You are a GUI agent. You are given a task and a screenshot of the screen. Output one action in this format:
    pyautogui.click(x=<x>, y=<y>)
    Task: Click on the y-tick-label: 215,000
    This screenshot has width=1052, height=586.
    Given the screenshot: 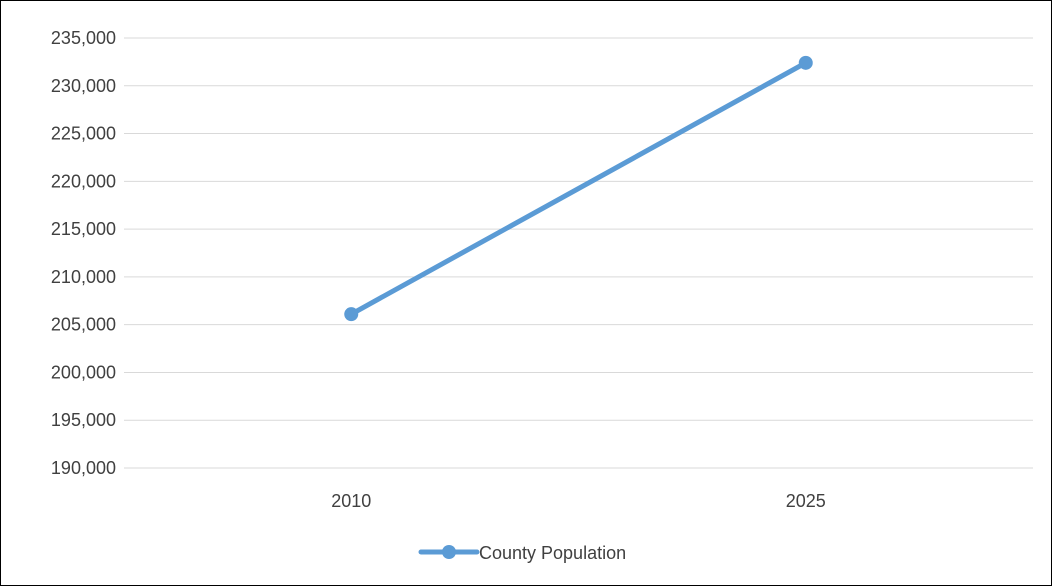 What is the action you would take?
    pyautogui.click(x=83, y=229)
    